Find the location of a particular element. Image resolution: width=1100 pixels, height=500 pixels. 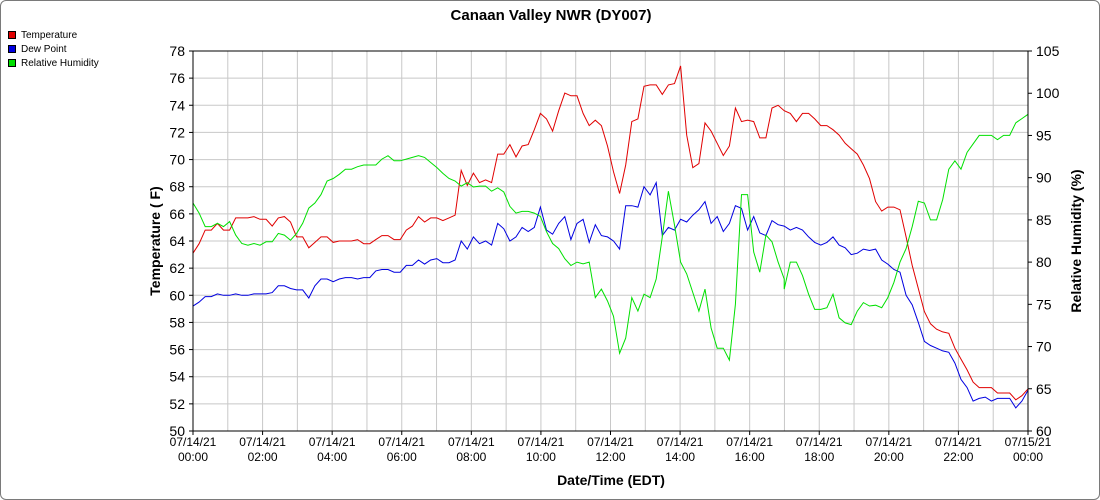

y-left-tick-label: 54 is located at coordinates (177, 377).